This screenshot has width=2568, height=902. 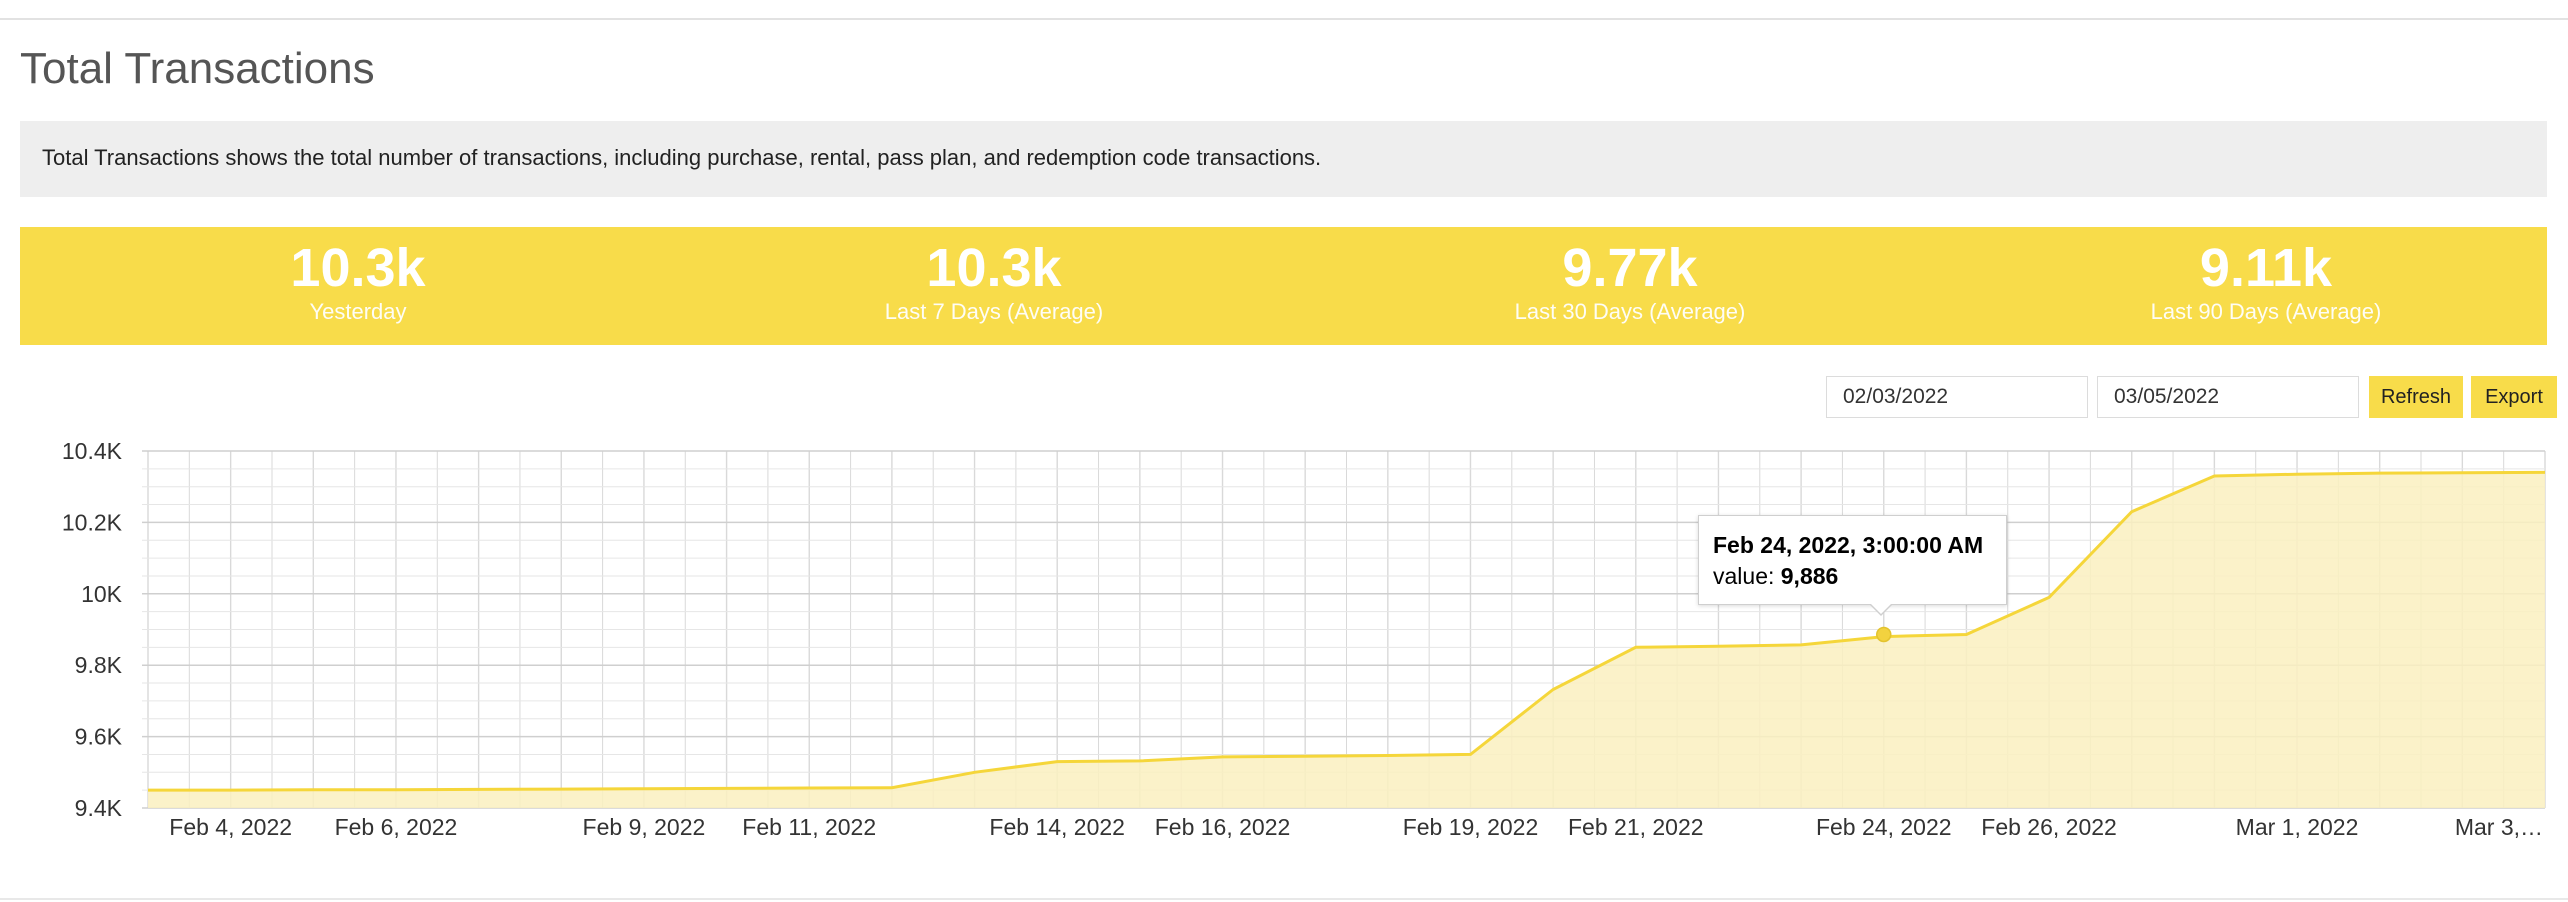 I want to click on x-tick-label: Feb 6, 2022, so click(x=396, y=827).